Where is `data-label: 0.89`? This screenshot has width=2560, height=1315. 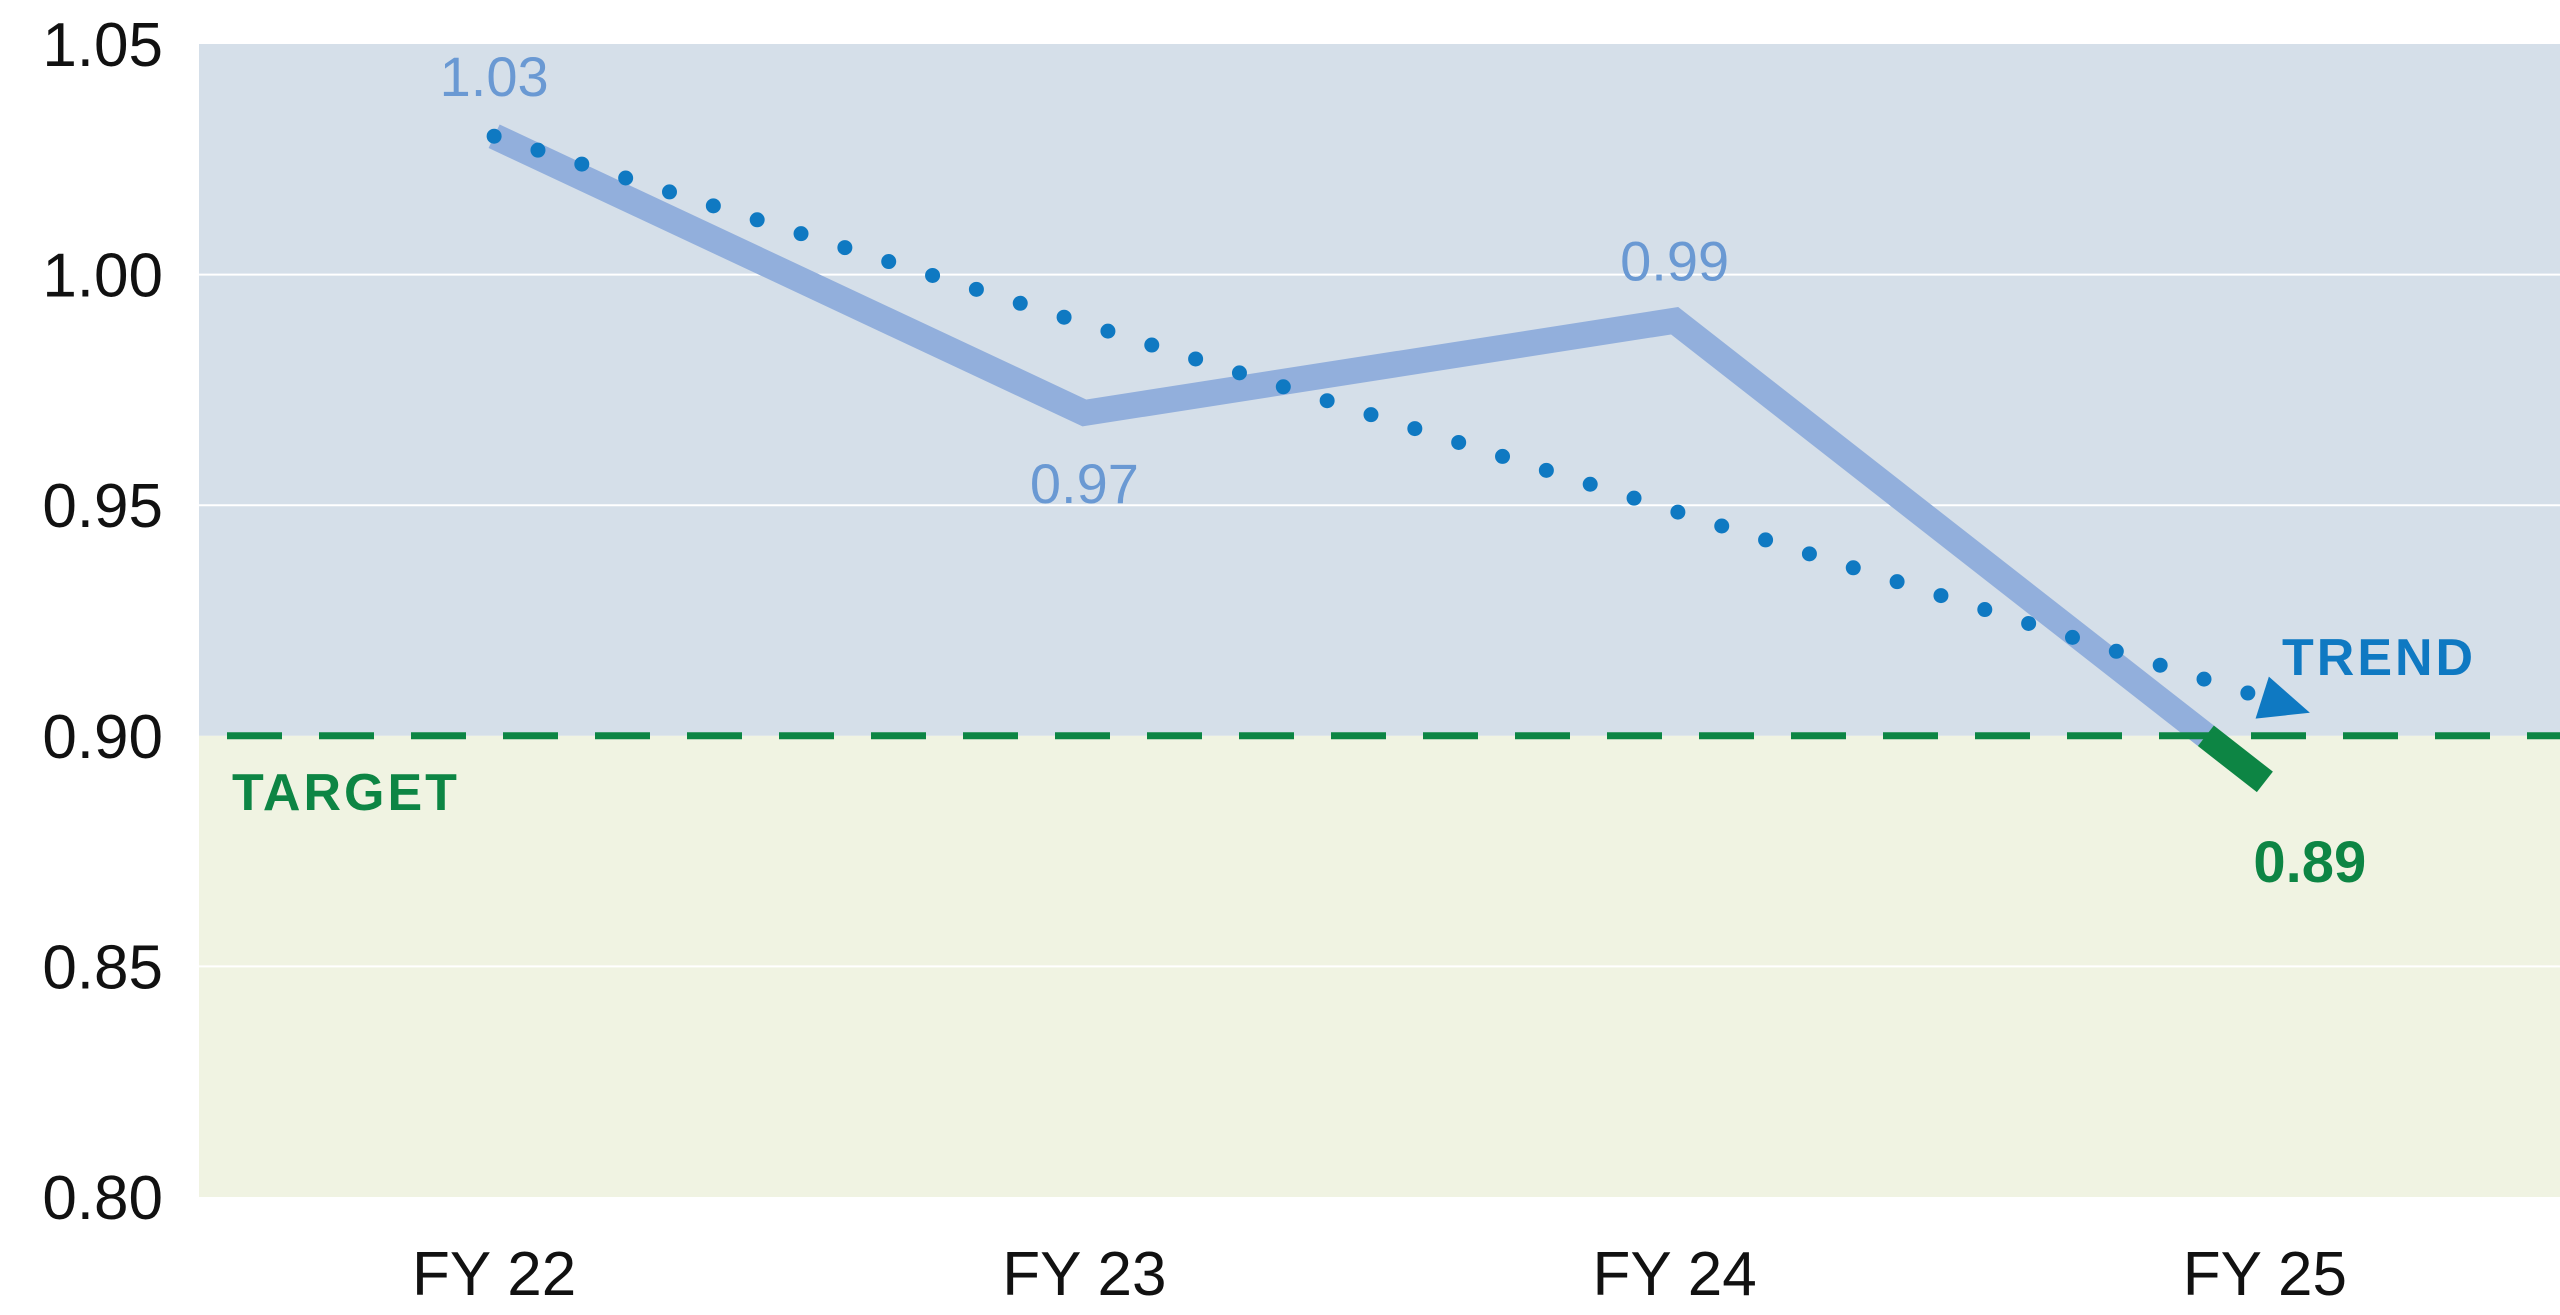 data-label: 0.89 is located at coordinates (2309, 862).